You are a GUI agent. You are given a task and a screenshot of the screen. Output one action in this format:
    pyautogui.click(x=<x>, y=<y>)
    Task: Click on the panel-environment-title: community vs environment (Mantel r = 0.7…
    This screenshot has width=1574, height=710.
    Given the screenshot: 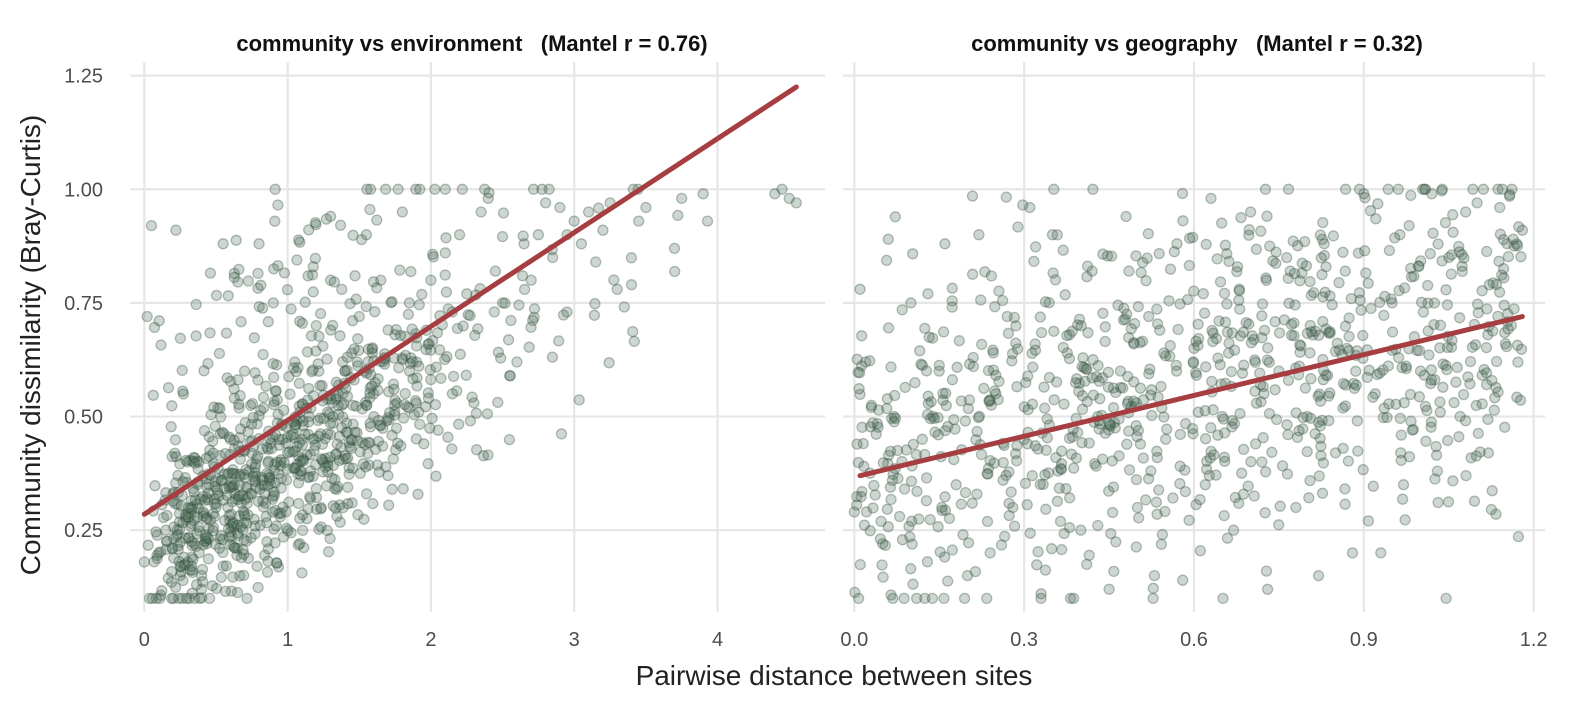 What is the action you would take?
    pyautogui.click(x=471, y=43)
    